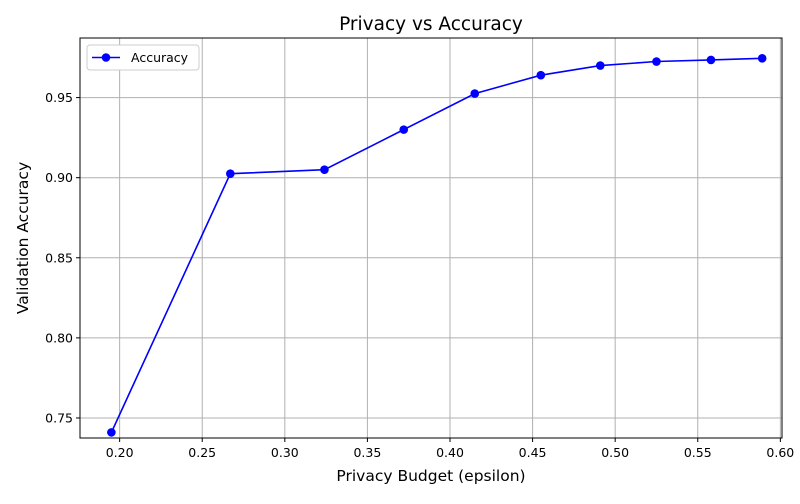 Image resolution: width=800 pixels, height=504 pixels. What do you see at coordinates (59, 97) in the screenshot?
I see `y-tick-label: 0.95` at bounding box center [59, 97].